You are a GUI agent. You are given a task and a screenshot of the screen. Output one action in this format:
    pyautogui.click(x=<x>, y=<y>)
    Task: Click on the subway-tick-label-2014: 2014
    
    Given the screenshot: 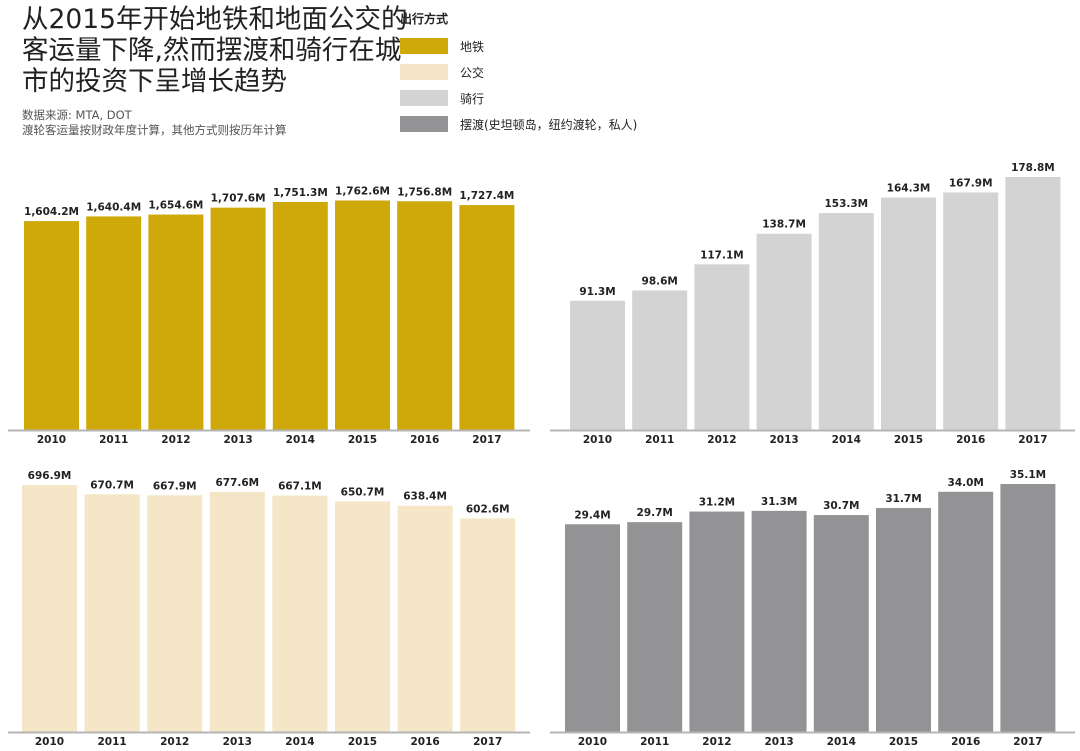 What is the action you would take?
    pyautogui.click(x=300, y=440)
    